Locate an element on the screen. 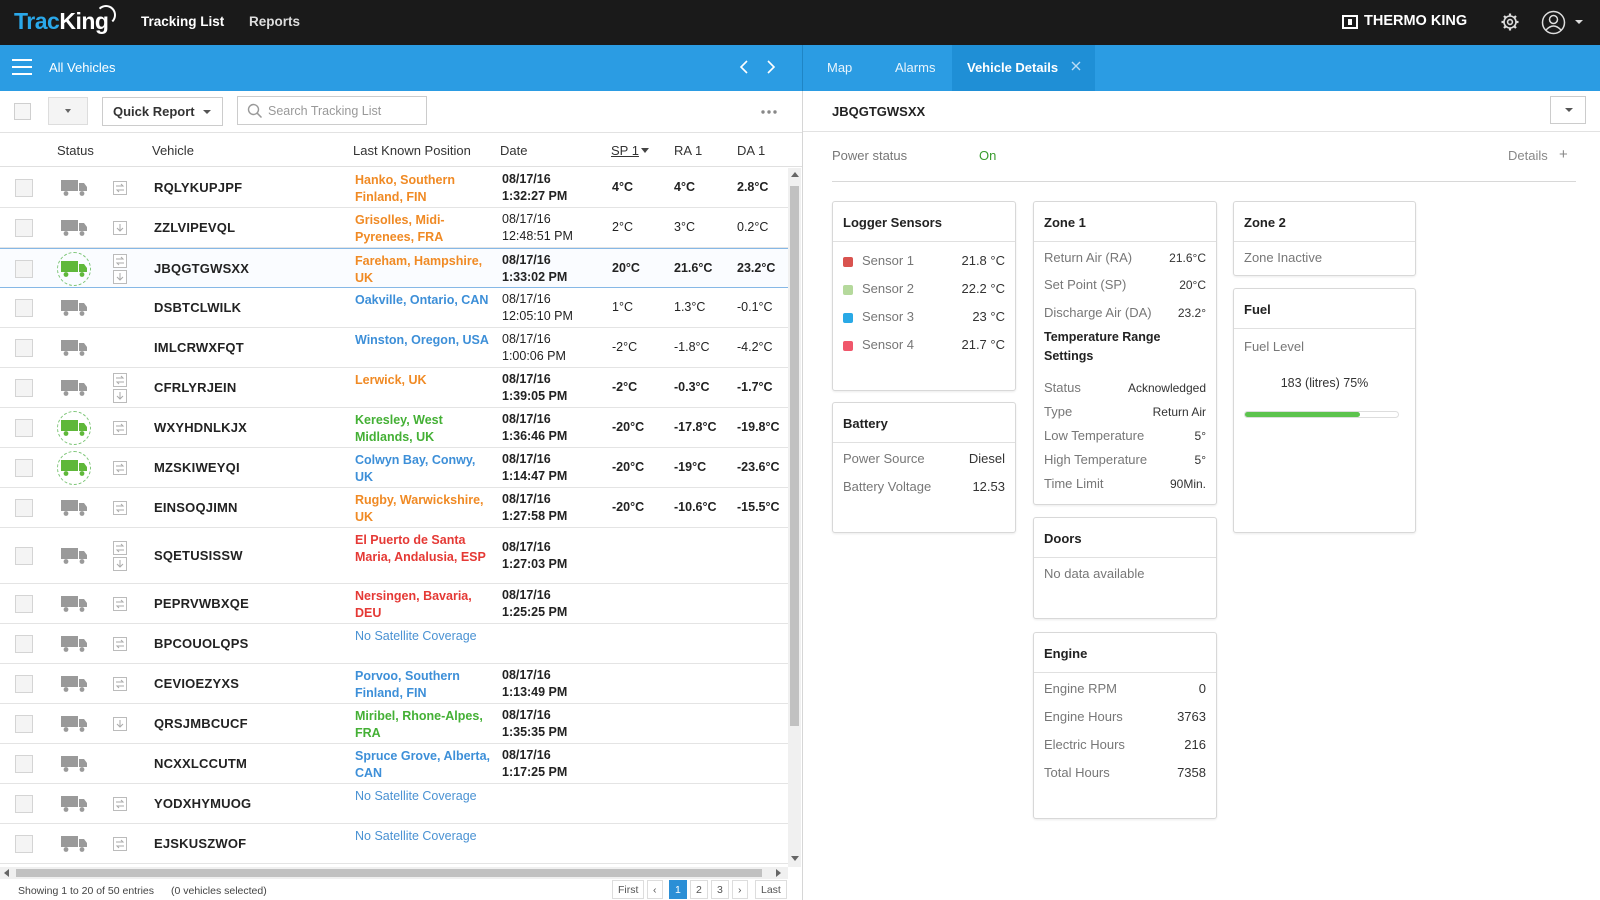 The image size is (1600, 900). user-avatar-icon is located at coordinates (1553, 22).